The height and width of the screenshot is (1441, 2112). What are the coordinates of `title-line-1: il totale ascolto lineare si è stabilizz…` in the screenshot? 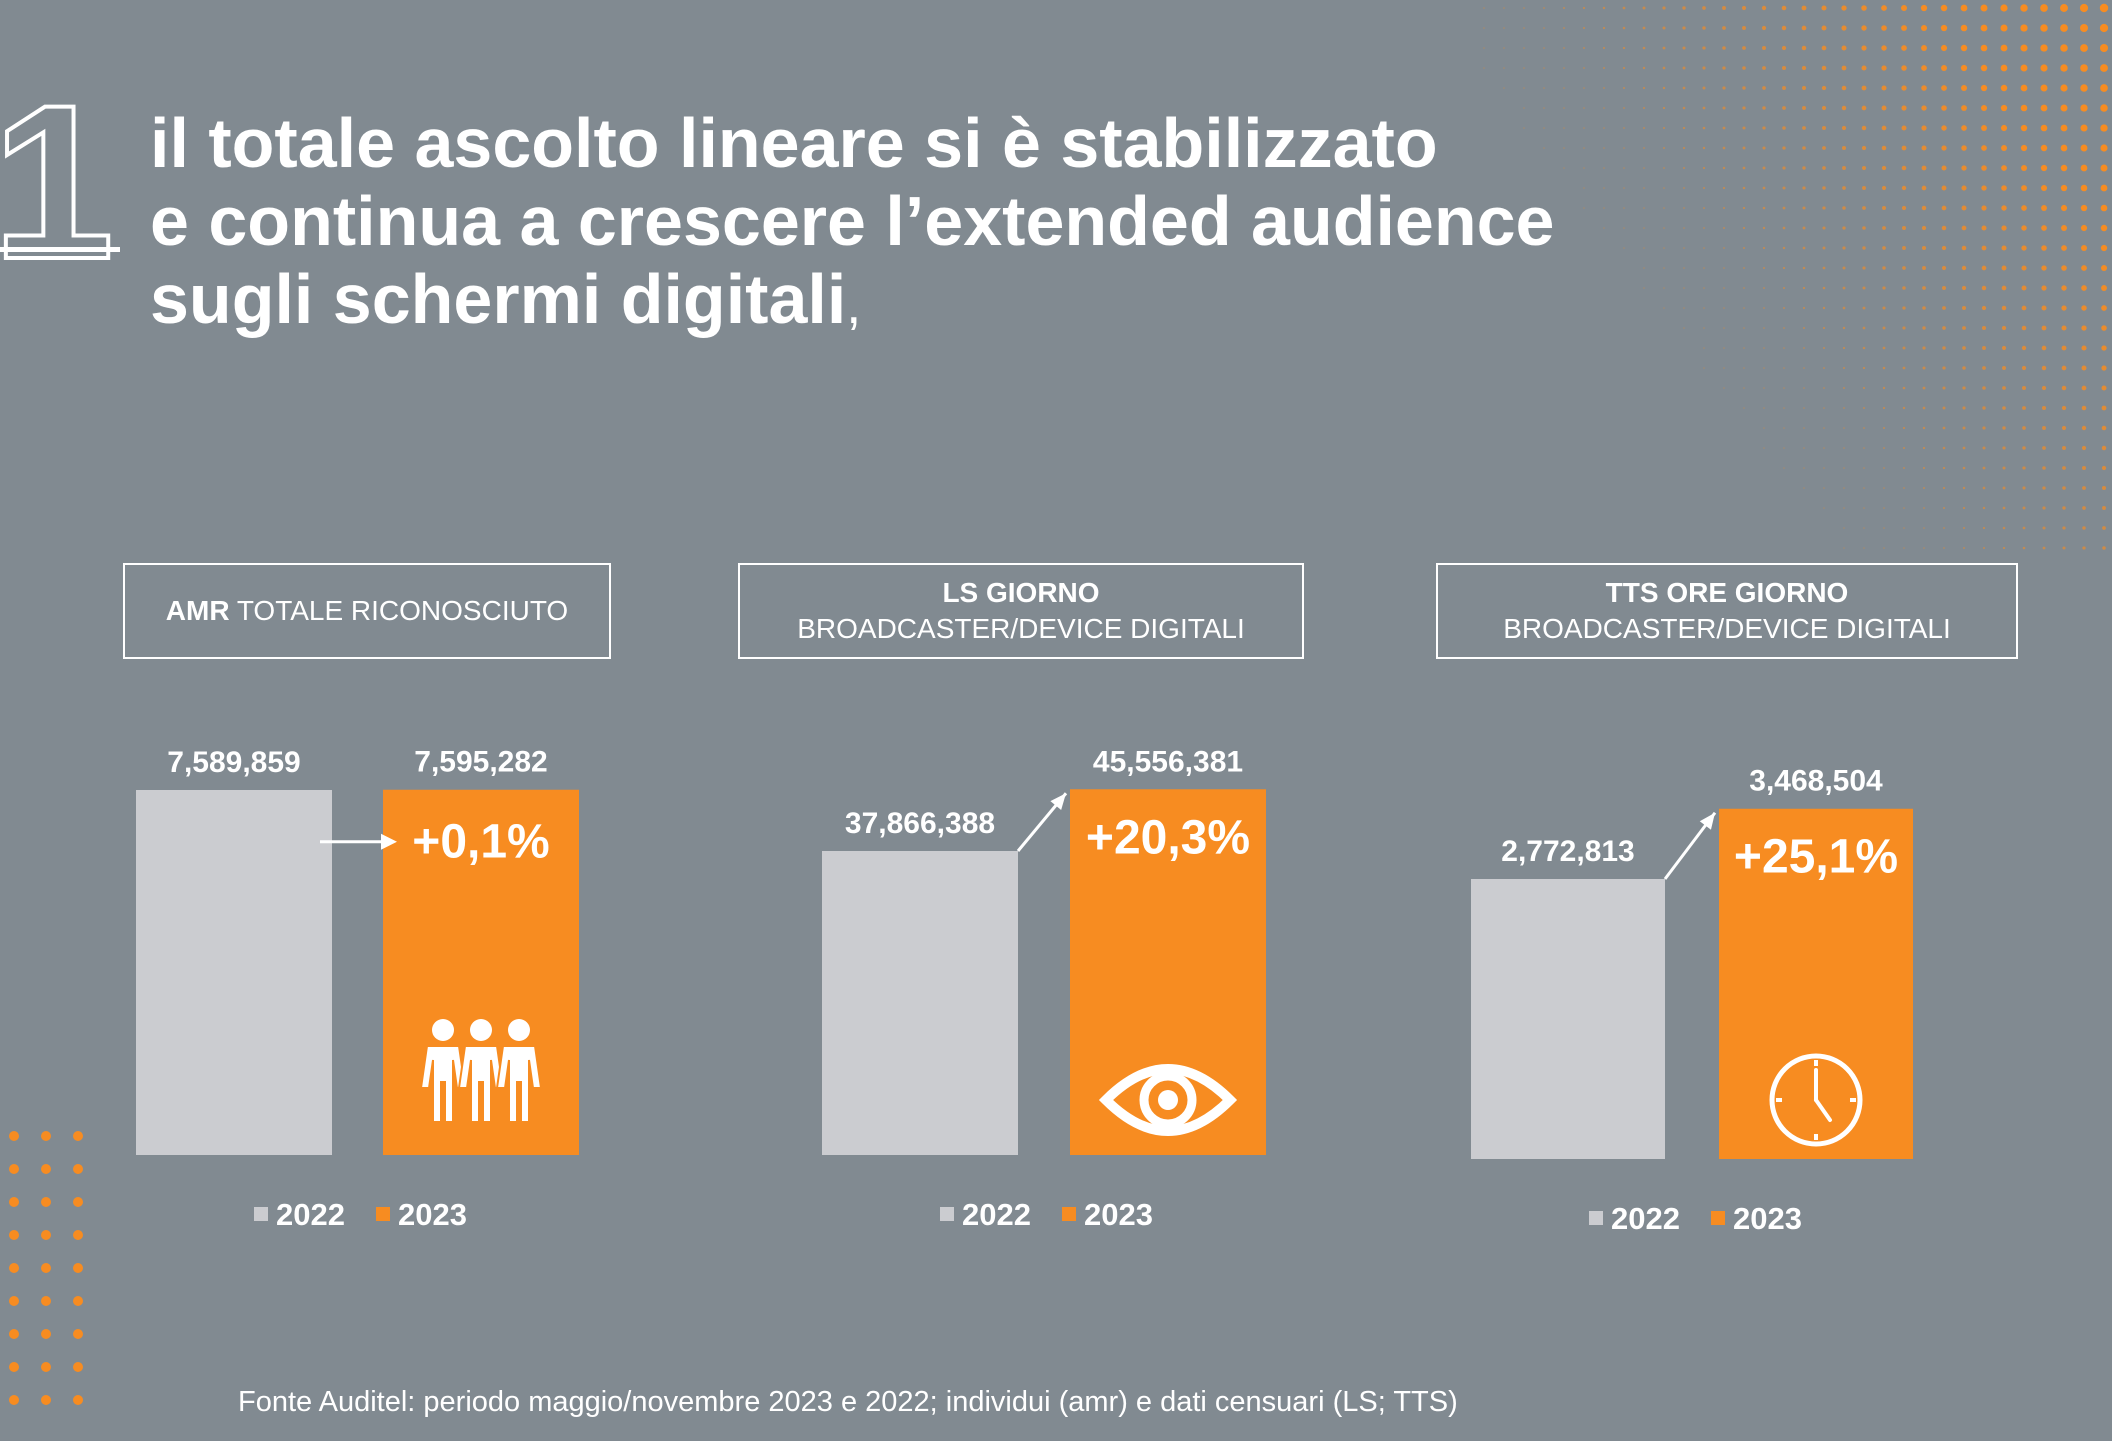 It's located at (794, 143).